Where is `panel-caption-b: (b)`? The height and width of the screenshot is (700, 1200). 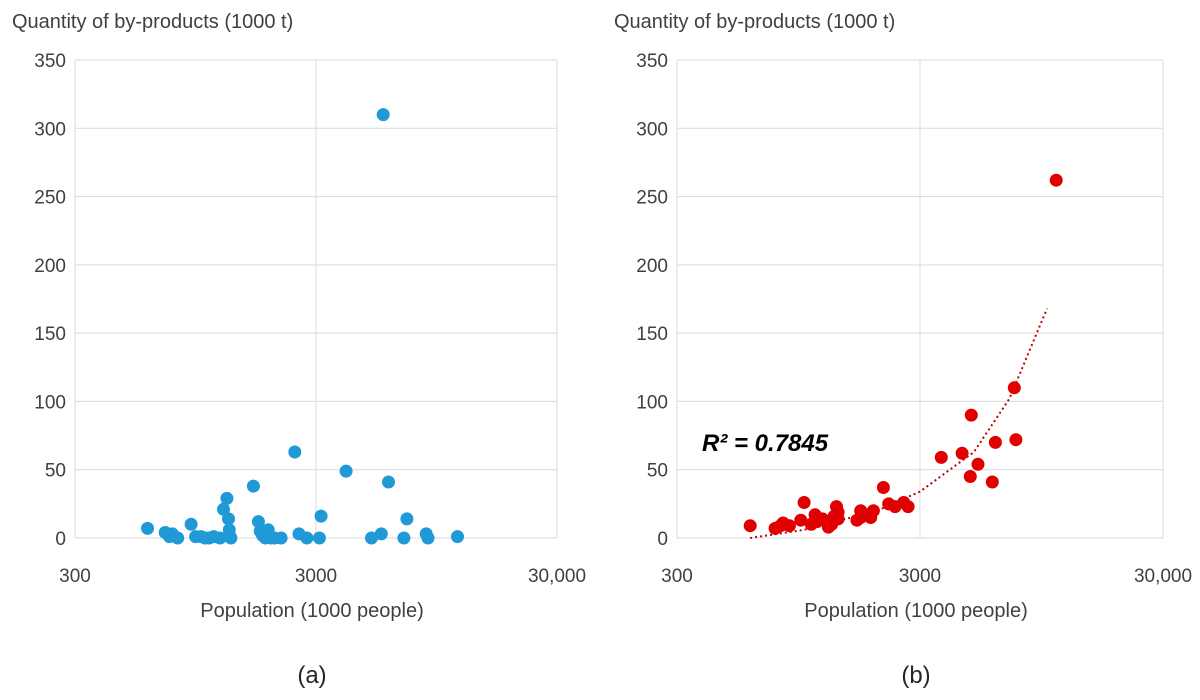 panel-caption-b: (b) is located at coordinates (915, 675).